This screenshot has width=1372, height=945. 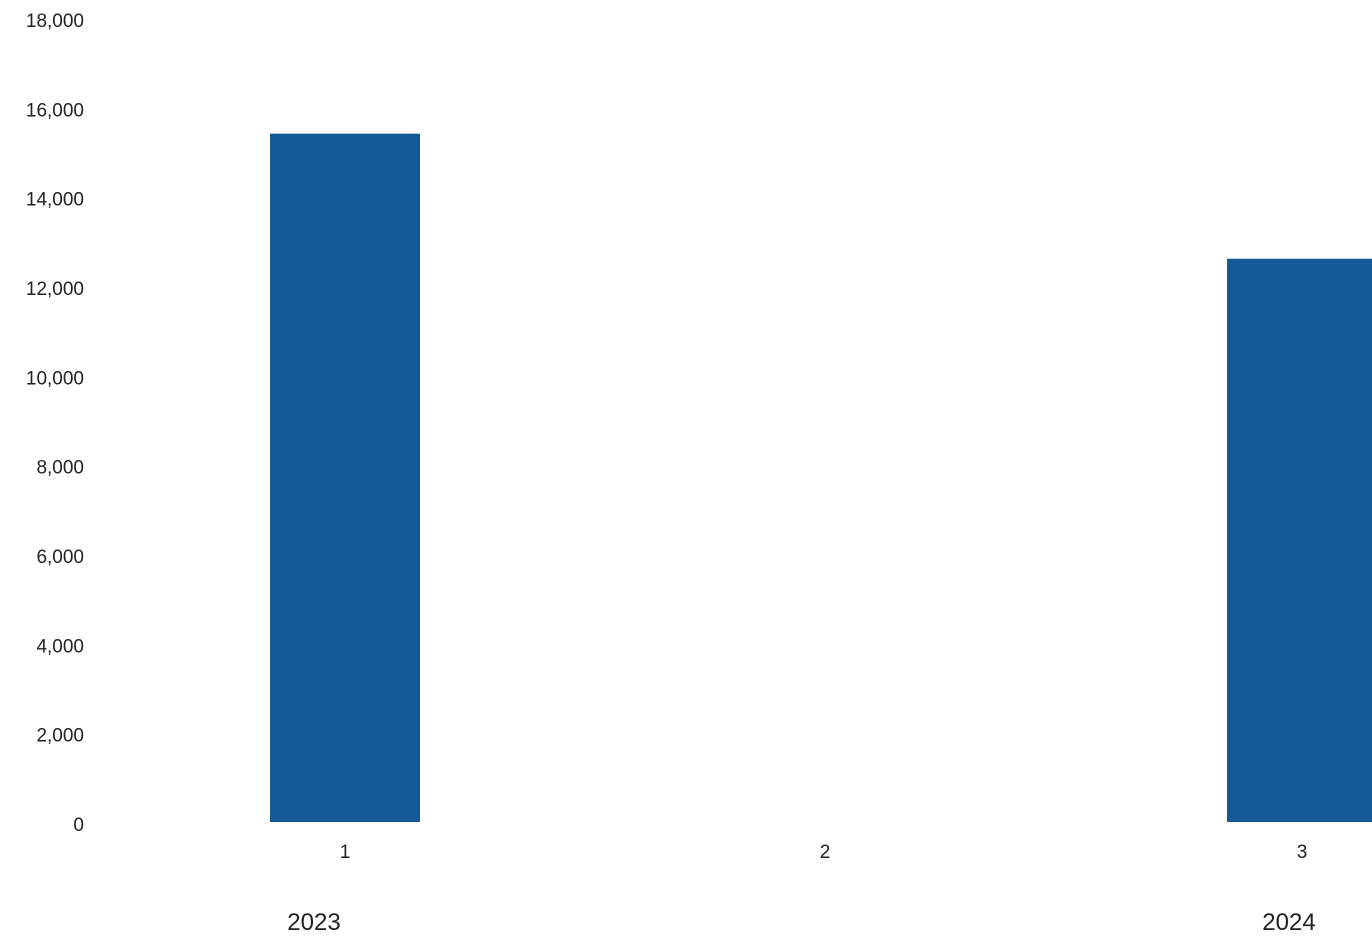 I want to click on y-tick-label: 18,000, so click(x=55, y=21).